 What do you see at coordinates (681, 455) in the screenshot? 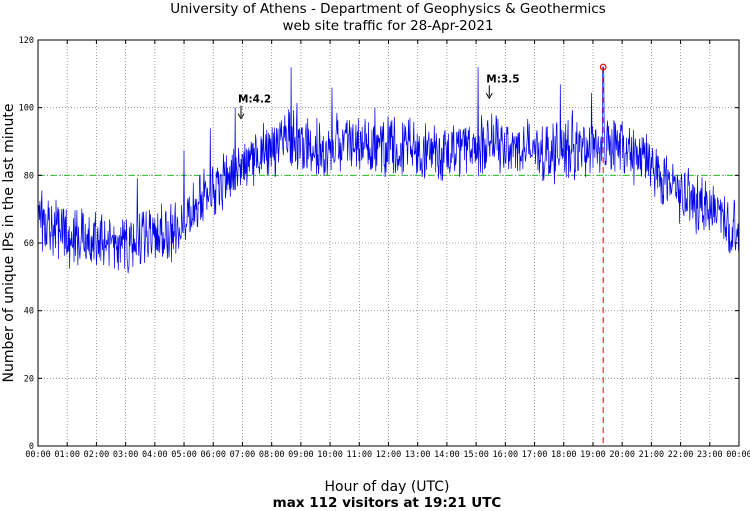
I see `x-tick-label: 22:00` at bounding box center [681, 455].